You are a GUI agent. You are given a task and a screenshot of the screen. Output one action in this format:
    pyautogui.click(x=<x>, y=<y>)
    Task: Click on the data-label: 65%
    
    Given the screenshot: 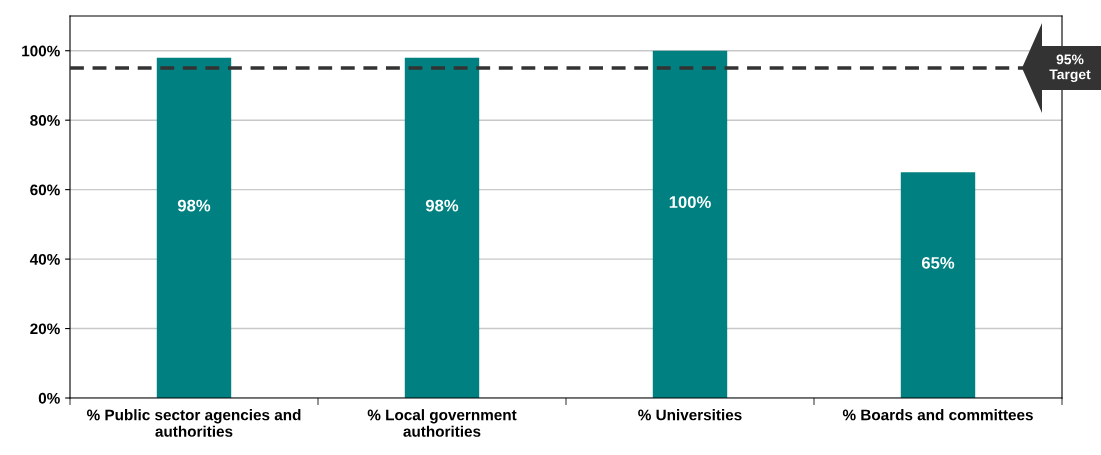 What is the action you would take?
    pyautogui.click(x=938, y=262)
    